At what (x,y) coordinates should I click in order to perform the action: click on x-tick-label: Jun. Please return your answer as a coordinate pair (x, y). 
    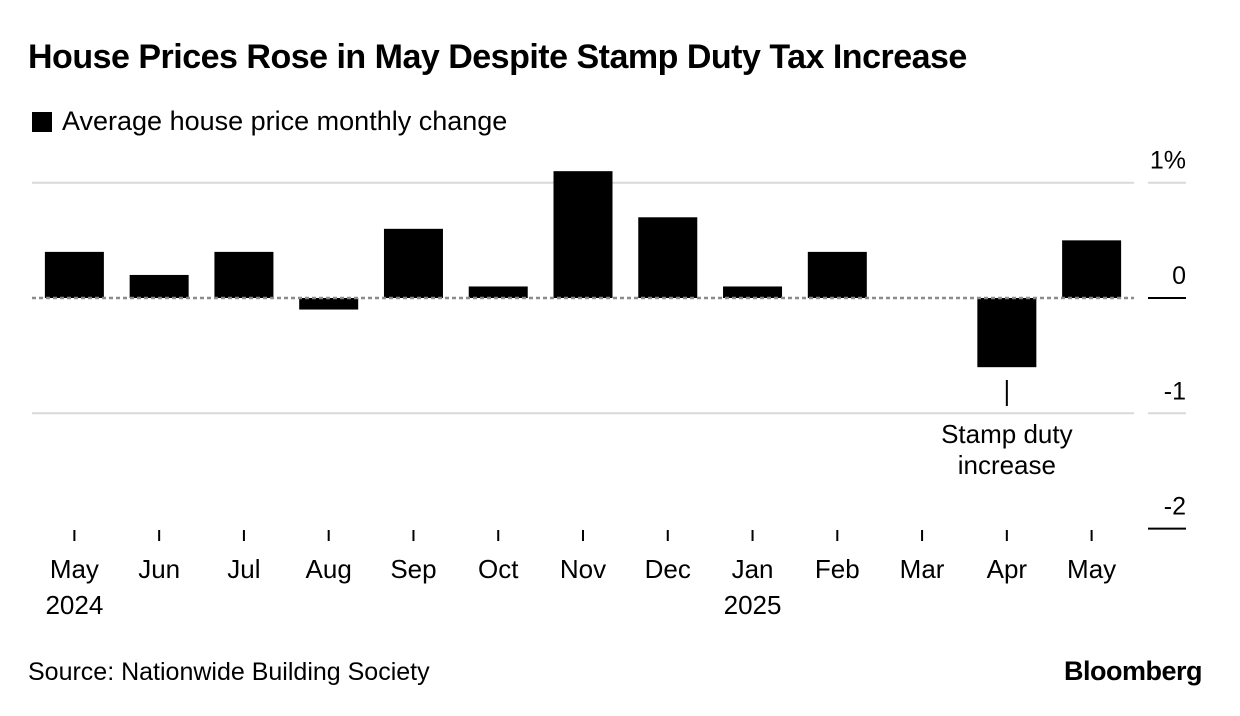
    Looking at the image, I should click on (159, 569).